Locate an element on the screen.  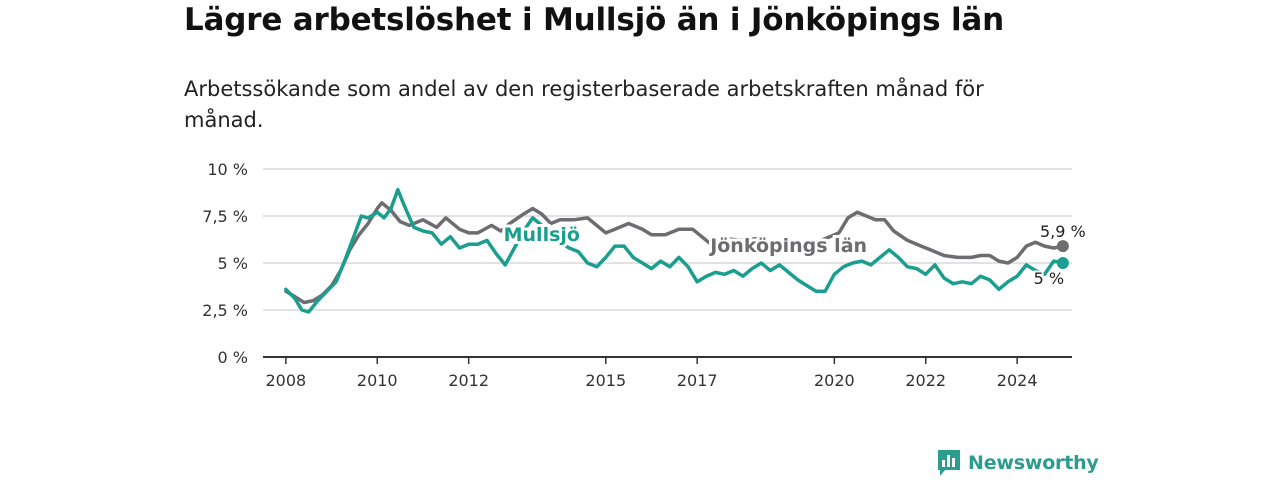
y-tick-label: 5 % is located at coordinates (233, 263).